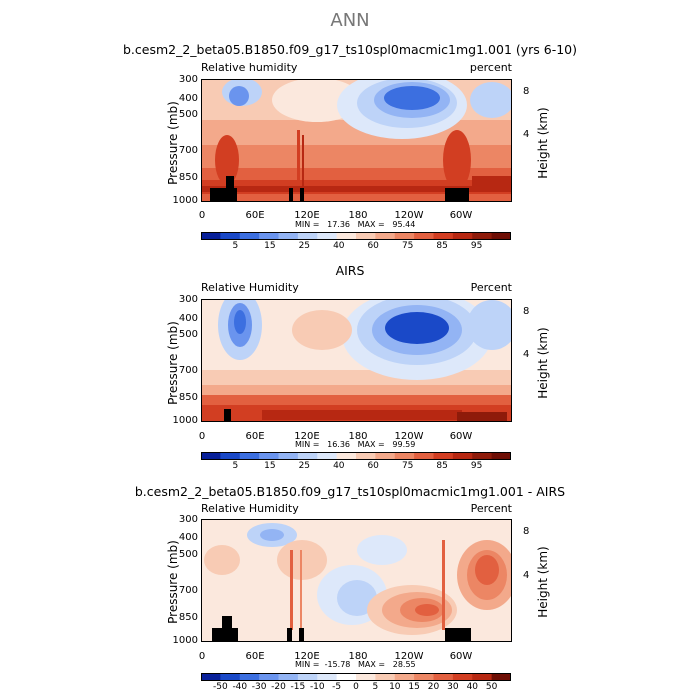 Image resolution: width=700 pixels, height=700 pixels. Describe the element at coordinates (395, 687) in the screenshot. I see `colorbar-tick-label: 10` at that location.